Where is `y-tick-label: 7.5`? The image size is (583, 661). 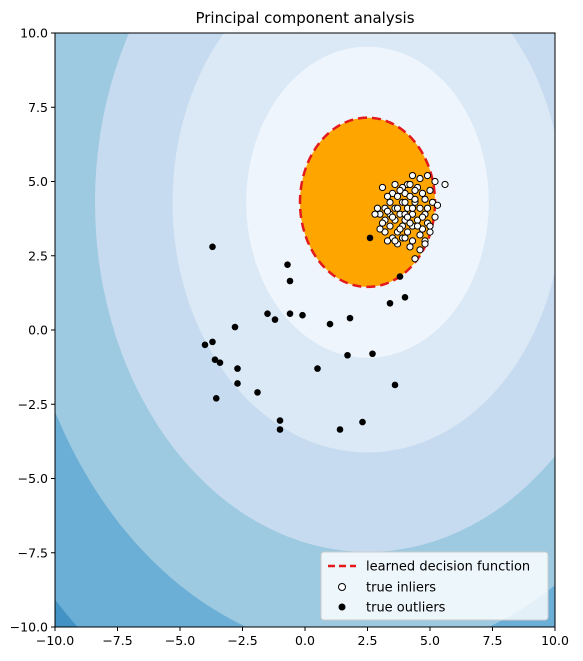
y-tick-label: 7.5 is located at coordinates (38, 107).